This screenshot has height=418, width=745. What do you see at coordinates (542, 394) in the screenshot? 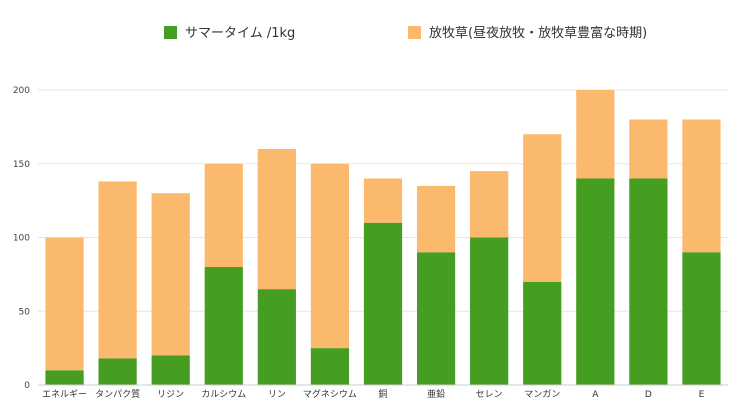
I see `x-category-label: マンガン` at bounding box center [542, 394].